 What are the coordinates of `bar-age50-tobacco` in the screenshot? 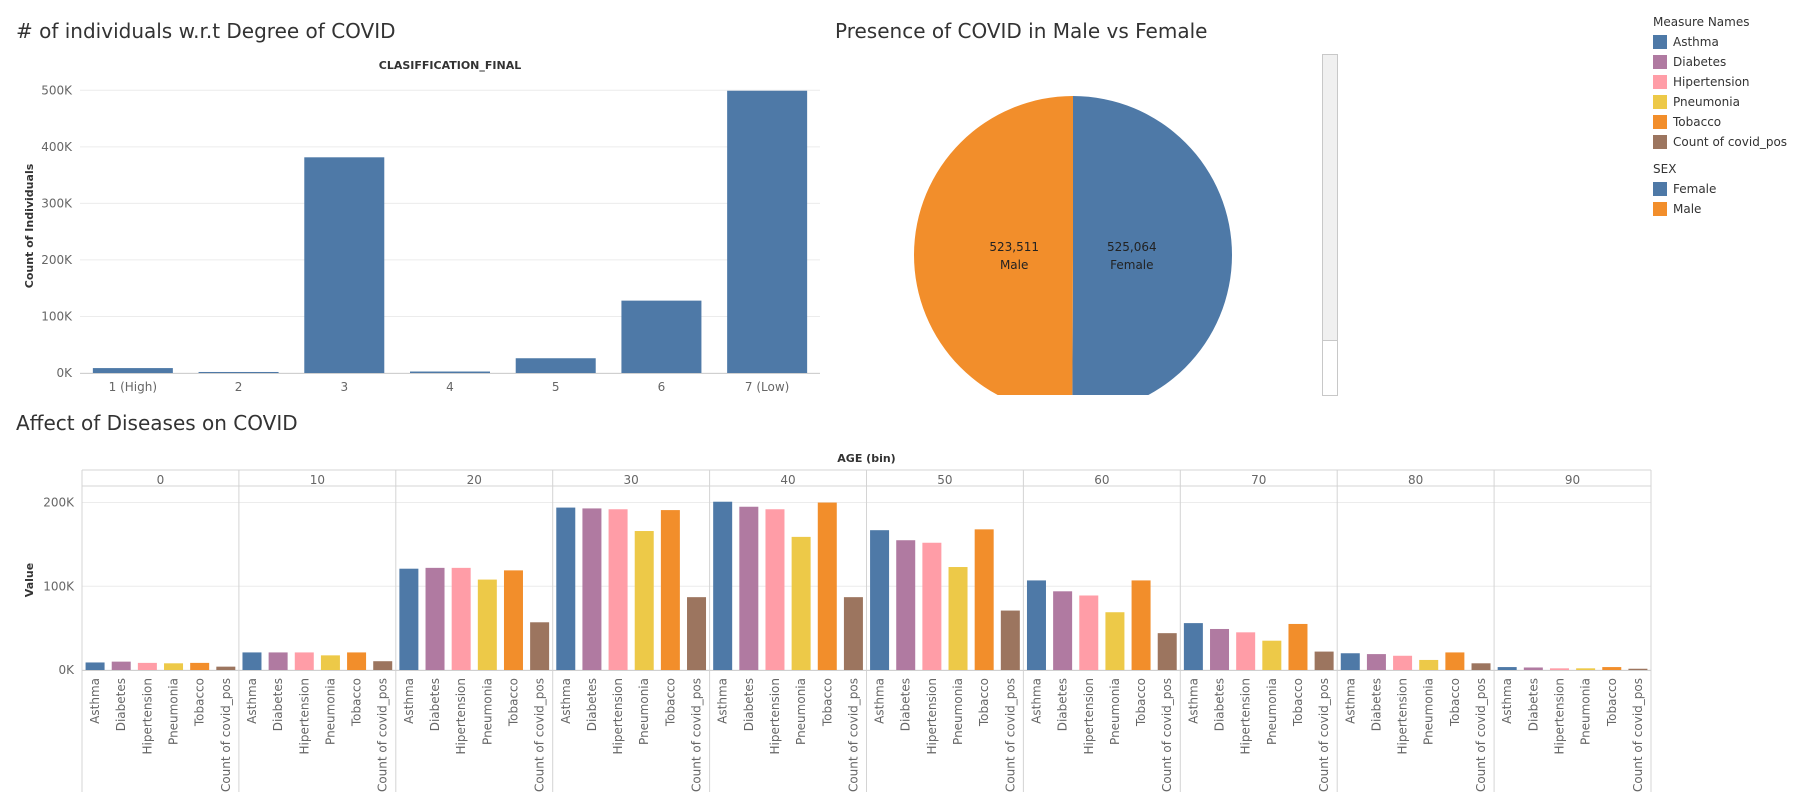 It's located at (984, 599).